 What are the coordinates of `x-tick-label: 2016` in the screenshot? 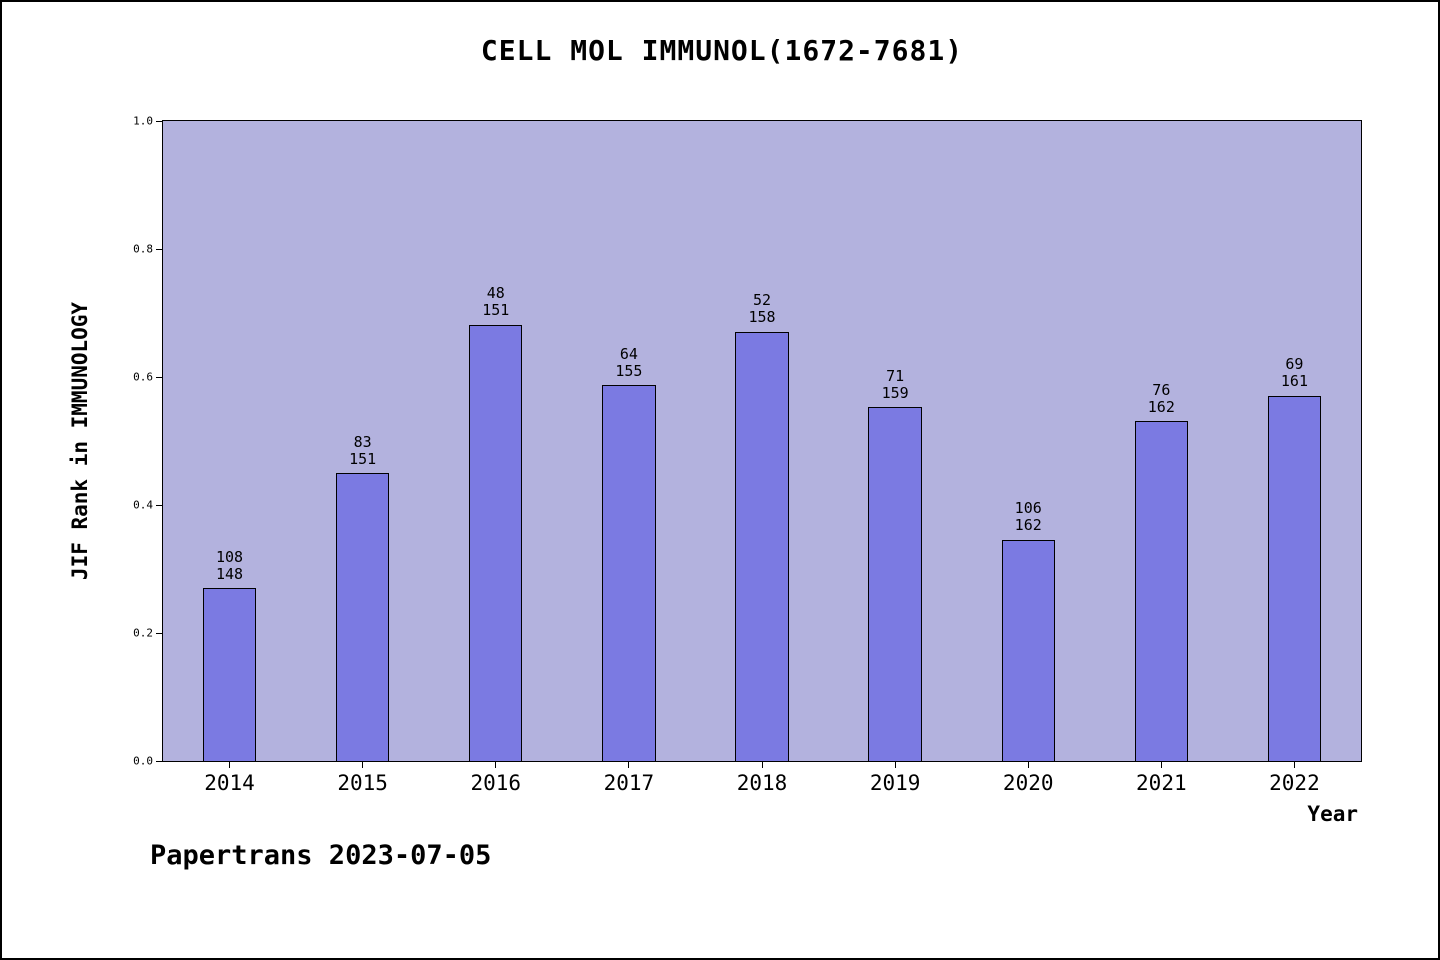 It's located at (496, 783).